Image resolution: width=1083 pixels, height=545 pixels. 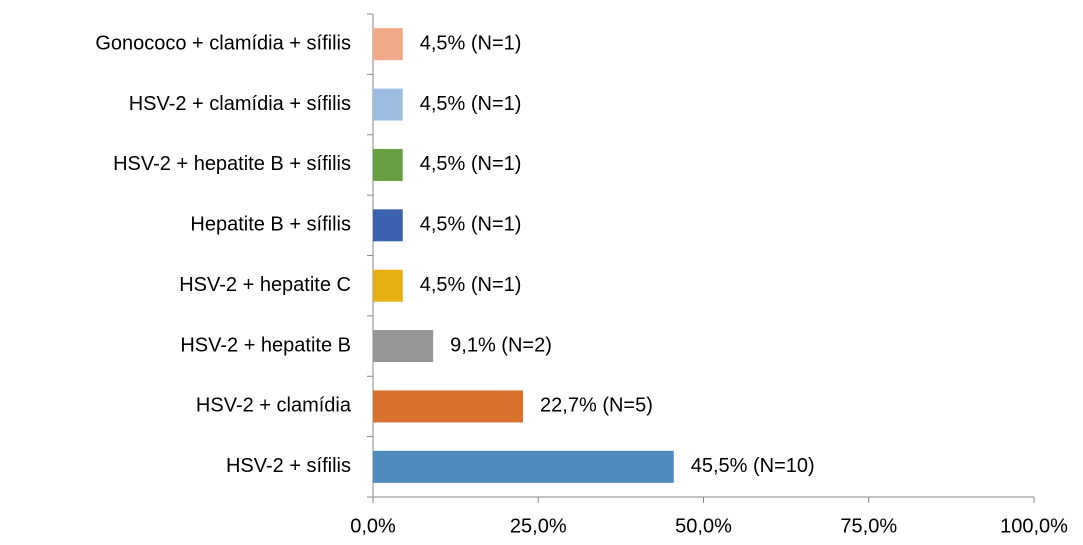 What do you see at coordinates (1034, 526) in the screenshot?
I see `x-tick-label: 100,0%` at bounding box center [1034, 526].